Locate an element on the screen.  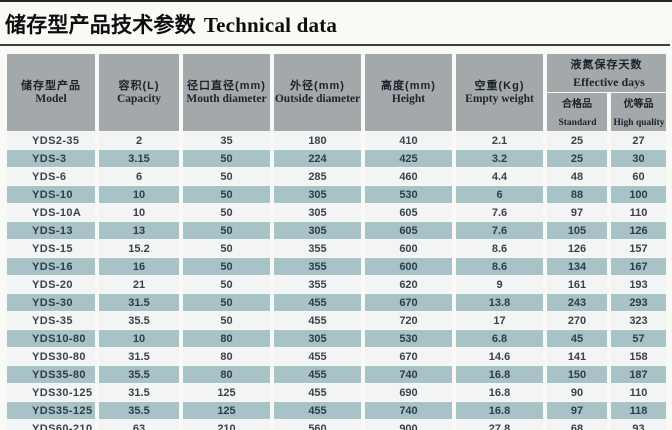
table-row: YDS35-125 35.5 125 455 740 16.8 97 118 is located at coordinates (336, 410).